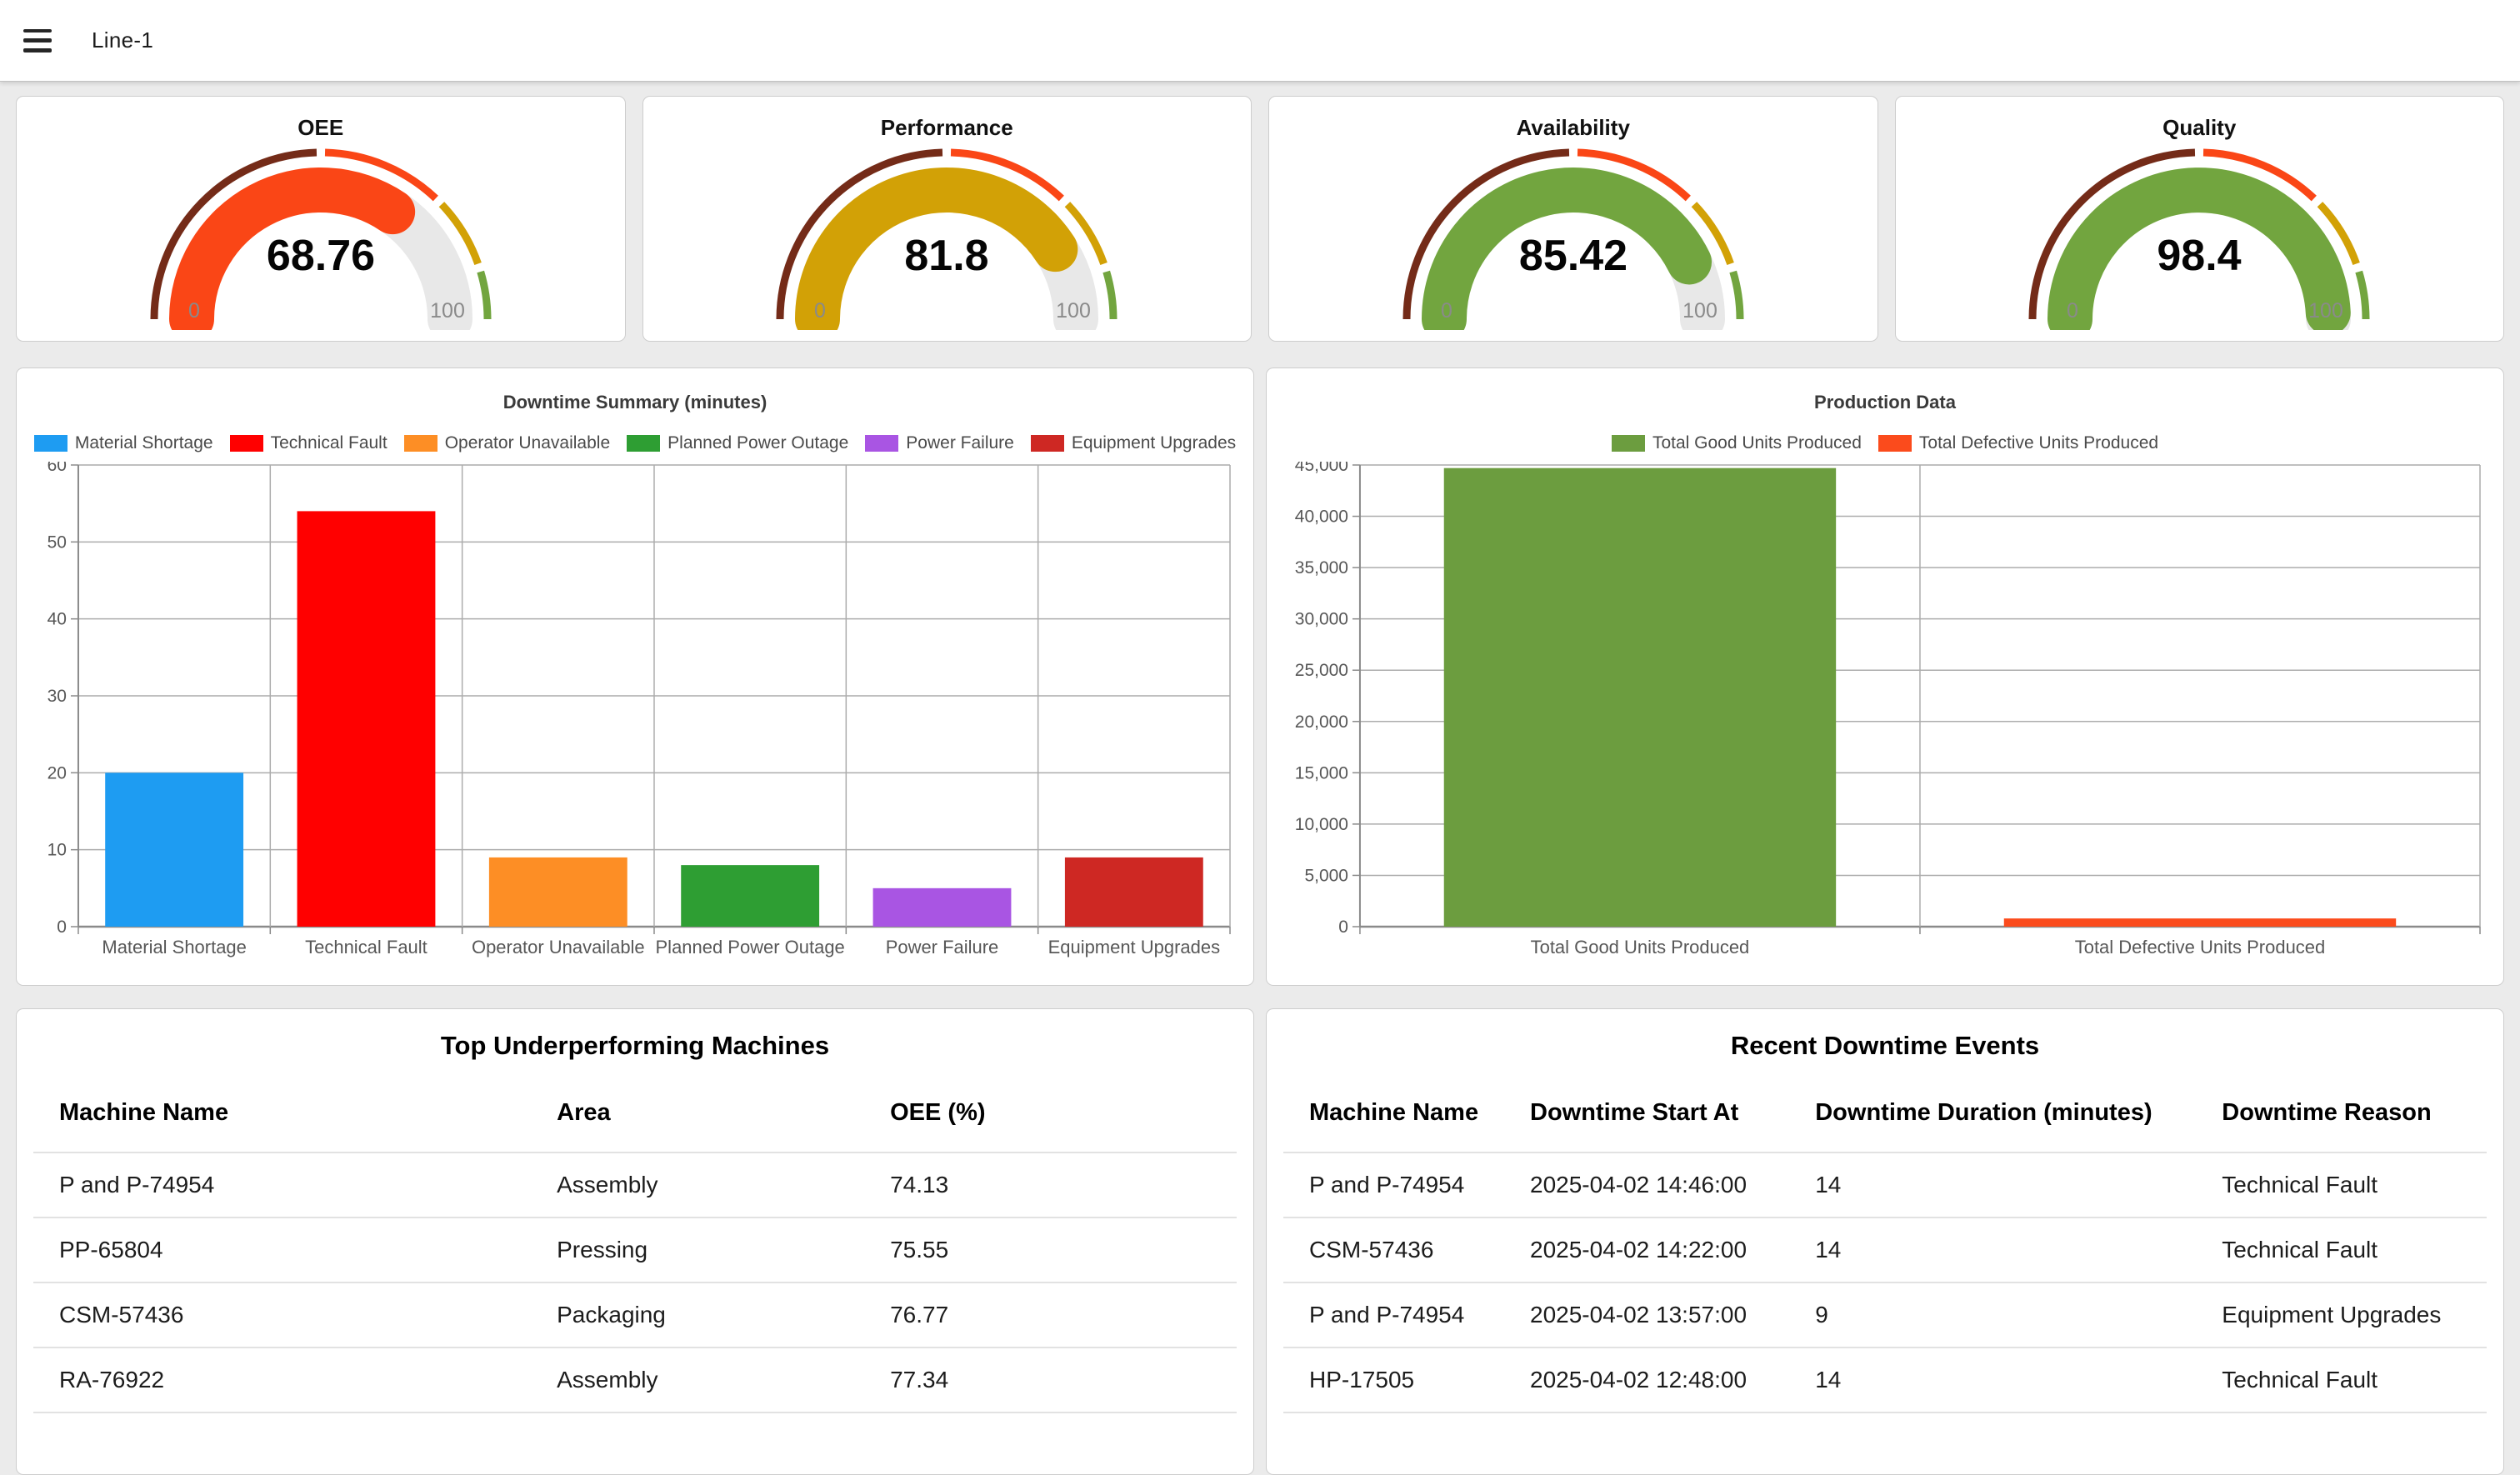 The height and width of the screenshot is (1475, 2520). I want to click on legend-item-equipment-upgrades: Equipment Upgrades, so click(1133, 443).